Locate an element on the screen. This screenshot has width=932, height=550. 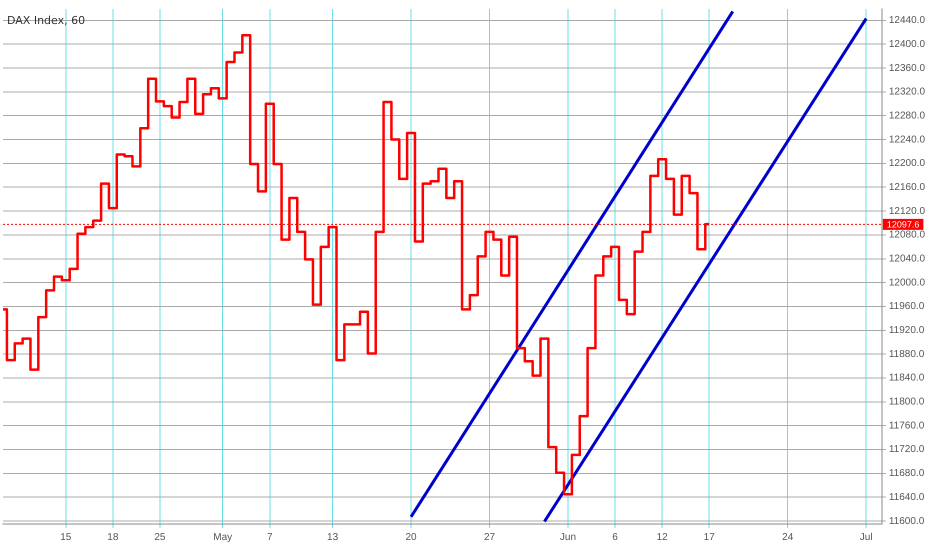
ref-line-label: 12097.6 is located at coordinates (903, 224).